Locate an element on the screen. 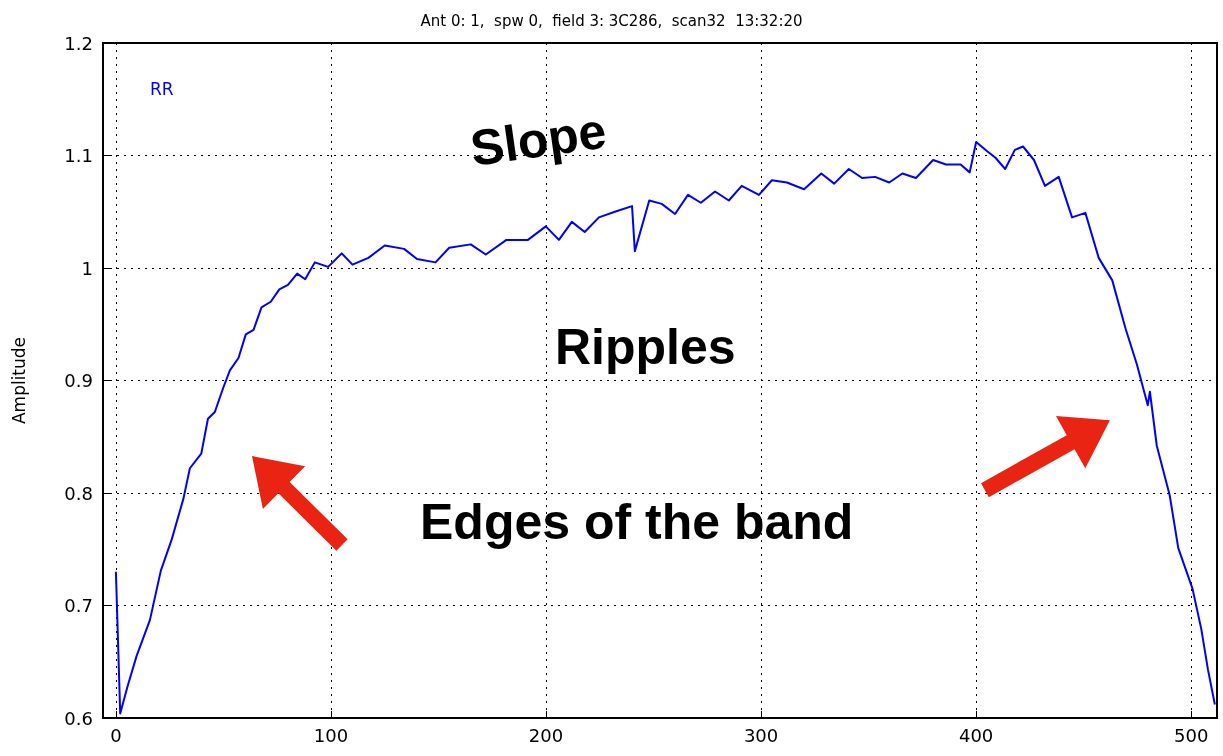 The image size is (1223, 756). y-tick-label: 0.6 is located at coordinates (78, 718).